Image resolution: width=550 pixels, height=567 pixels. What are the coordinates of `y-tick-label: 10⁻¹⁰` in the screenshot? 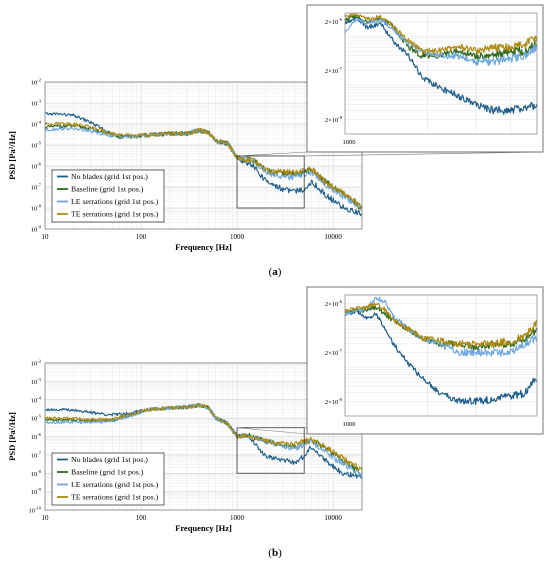 It's located at (35, 510).